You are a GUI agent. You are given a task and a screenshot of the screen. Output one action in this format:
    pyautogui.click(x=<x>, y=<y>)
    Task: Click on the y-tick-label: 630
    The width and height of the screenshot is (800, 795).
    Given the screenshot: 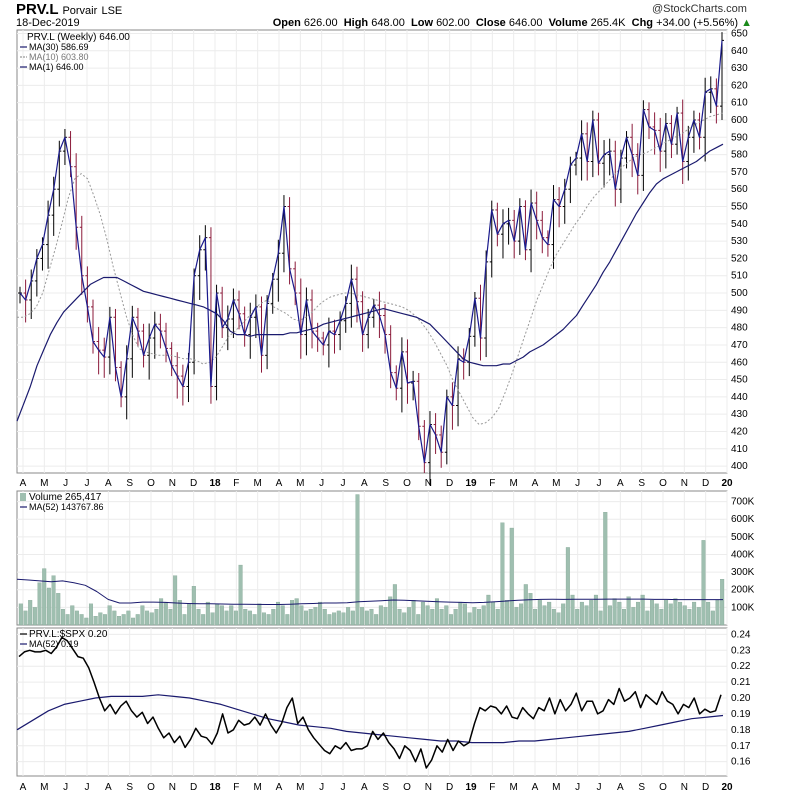 What is the action you would take?
    pyautogui.click(x=739, y=68)
    